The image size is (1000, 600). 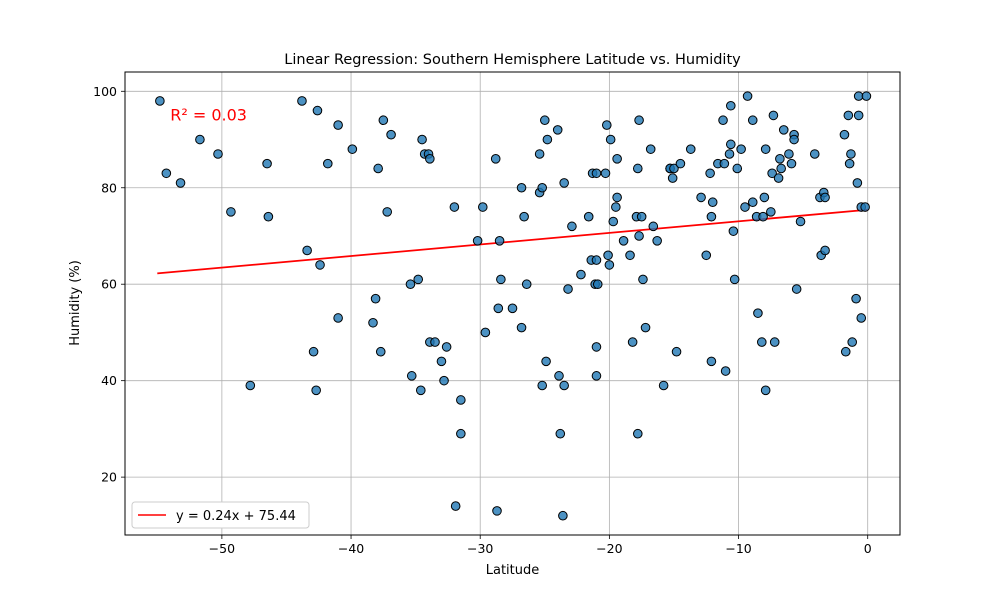 What do you see at coordinates (109, 284) in the screenshot?
I see `y-axis-ticks: 20 40 60 80 100` at bounding box center [109, 284].